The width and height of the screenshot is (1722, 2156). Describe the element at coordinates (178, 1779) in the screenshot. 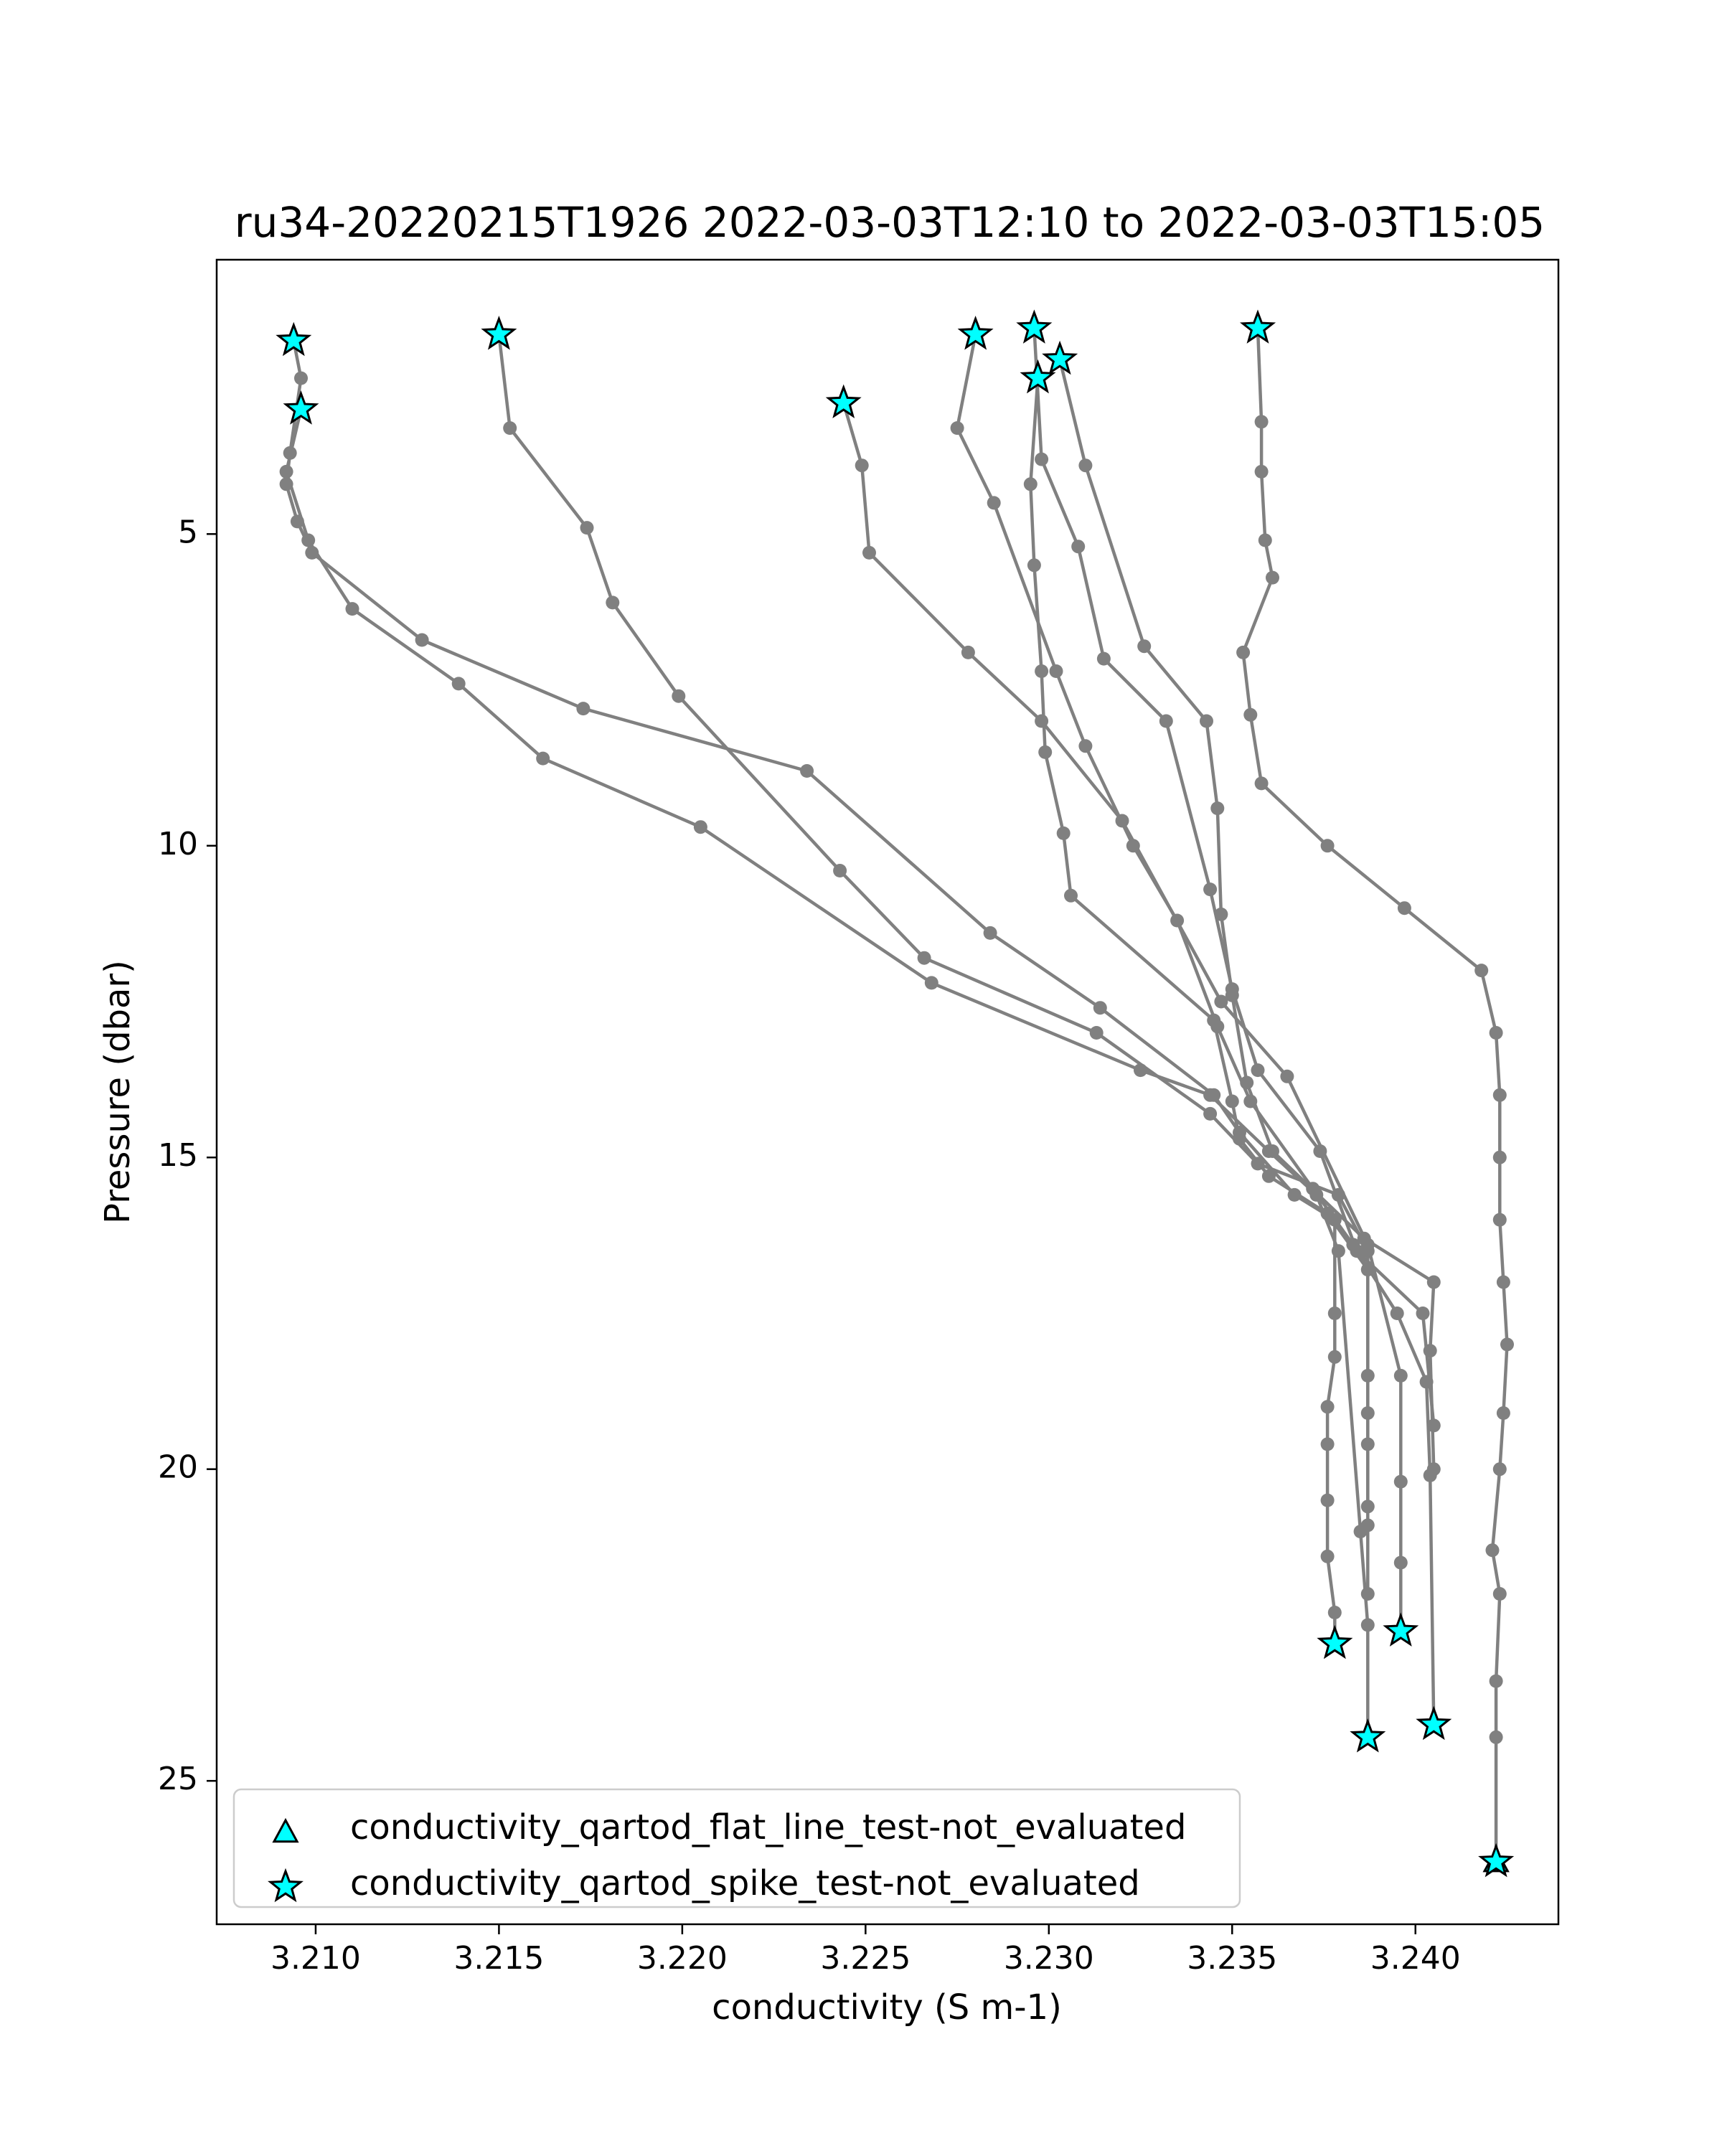

I see `y-tick-label: 25` at that location.